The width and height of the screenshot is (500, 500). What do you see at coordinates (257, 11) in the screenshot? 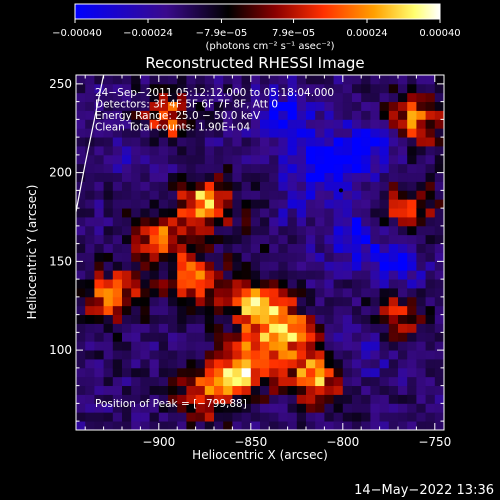
I see `colorbar` at bounding box center [257, 11].